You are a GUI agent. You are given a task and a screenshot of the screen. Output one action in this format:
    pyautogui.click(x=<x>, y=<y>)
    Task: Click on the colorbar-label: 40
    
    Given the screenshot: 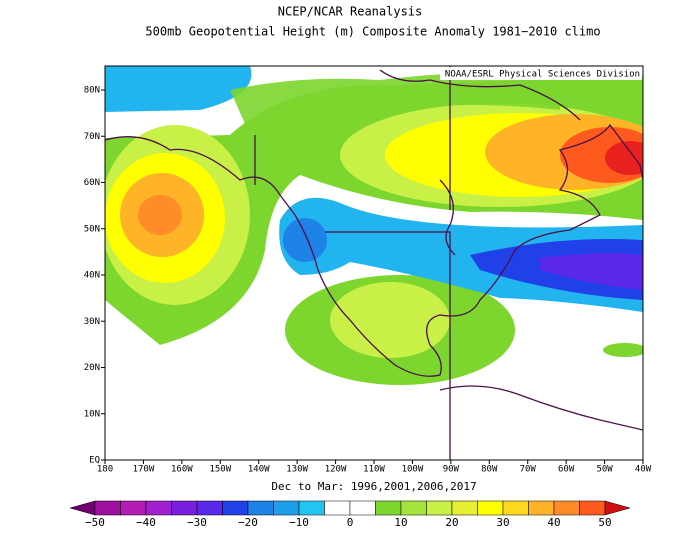 What is the action you would take?
    pyautogui.click(x=553, y=522)
    